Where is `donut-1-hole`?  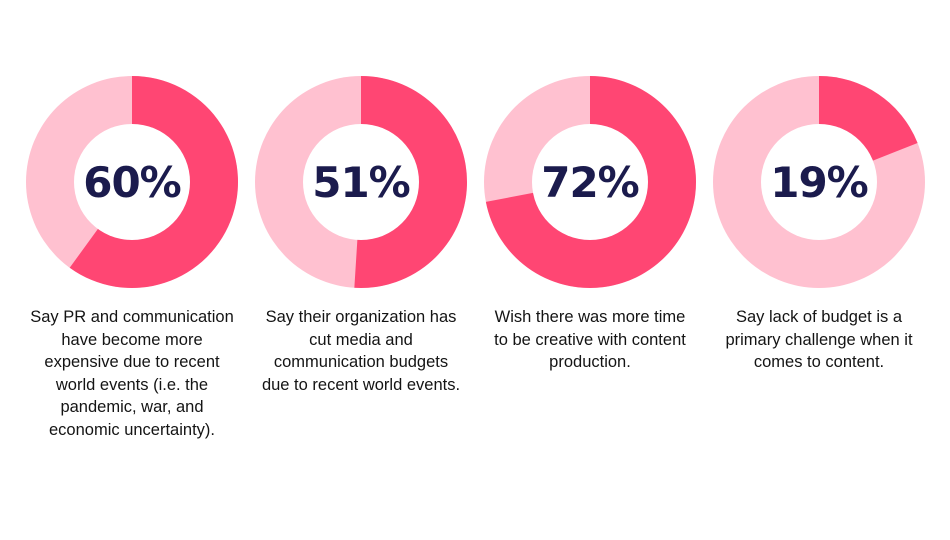 donut-1-hole is located at coordinates (132, 182).